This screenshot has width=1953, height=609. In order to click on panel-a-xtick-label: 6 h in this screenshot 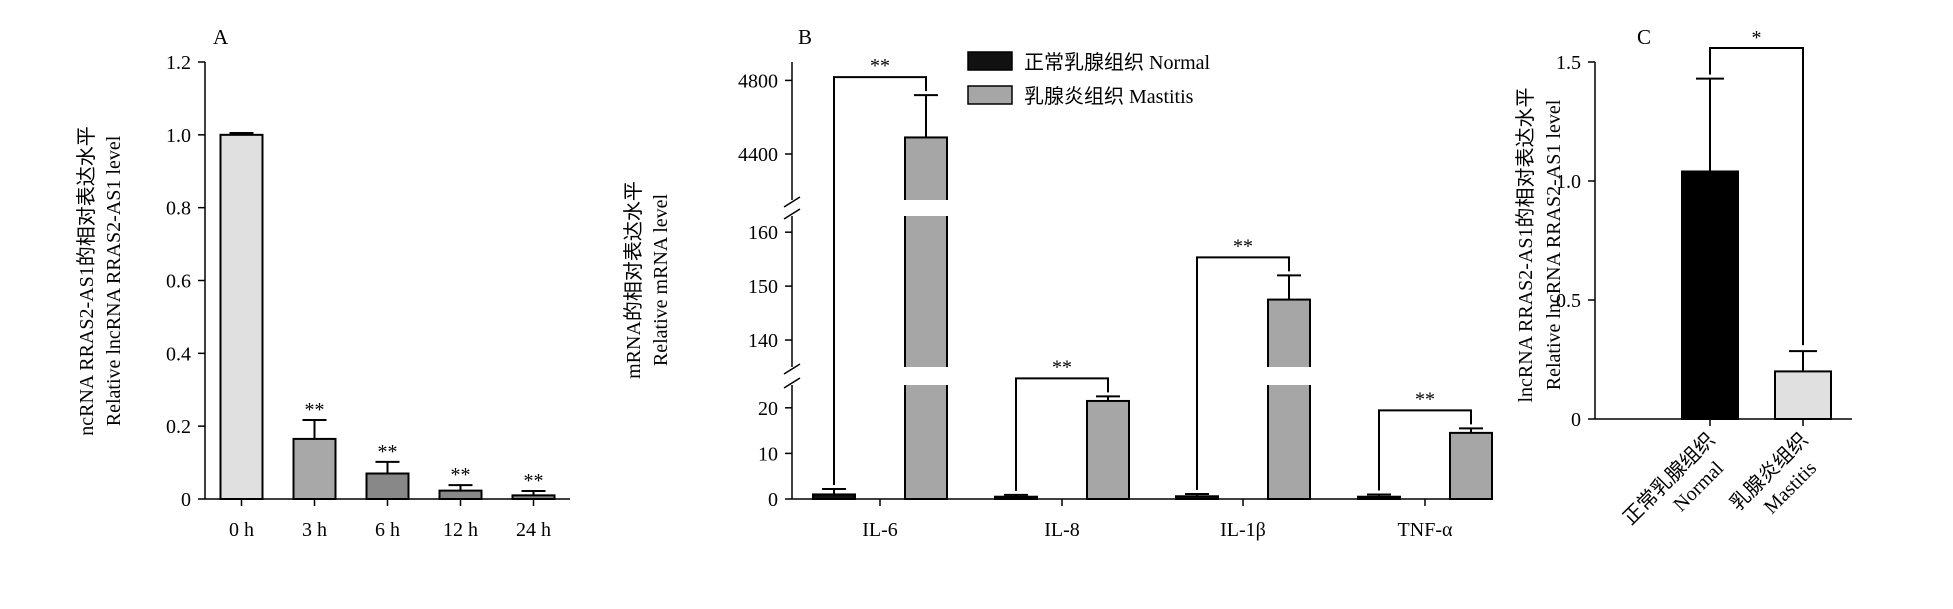, I will do `click(387, 530)`.